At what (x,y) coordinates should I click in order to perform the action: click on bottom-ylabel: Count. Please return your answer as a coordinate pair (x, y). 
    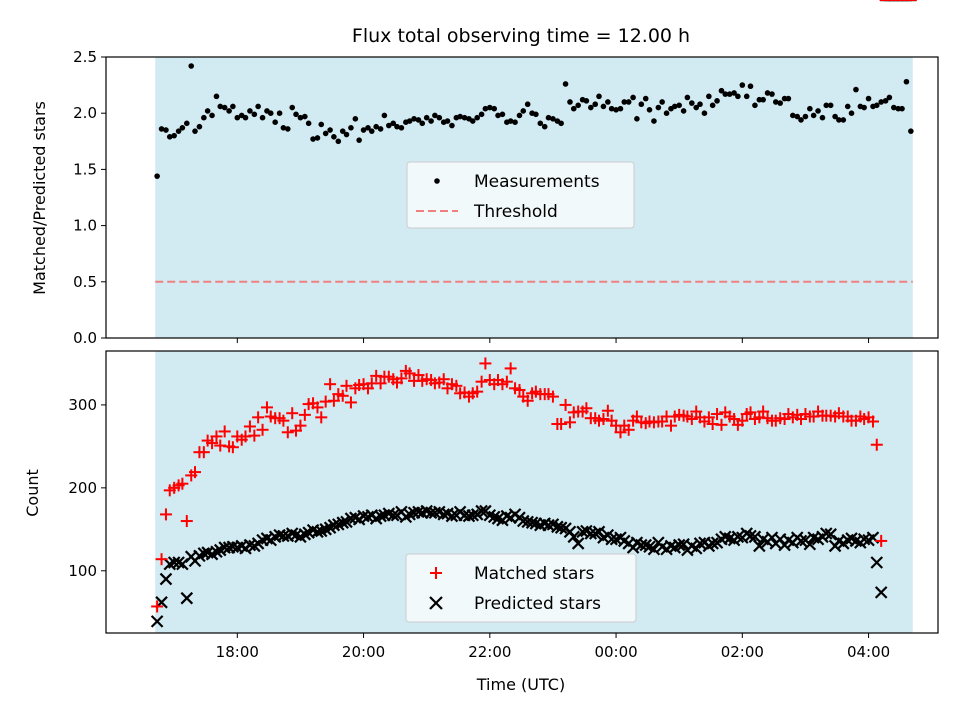
    Looking at the image, I should click on (32, 493).